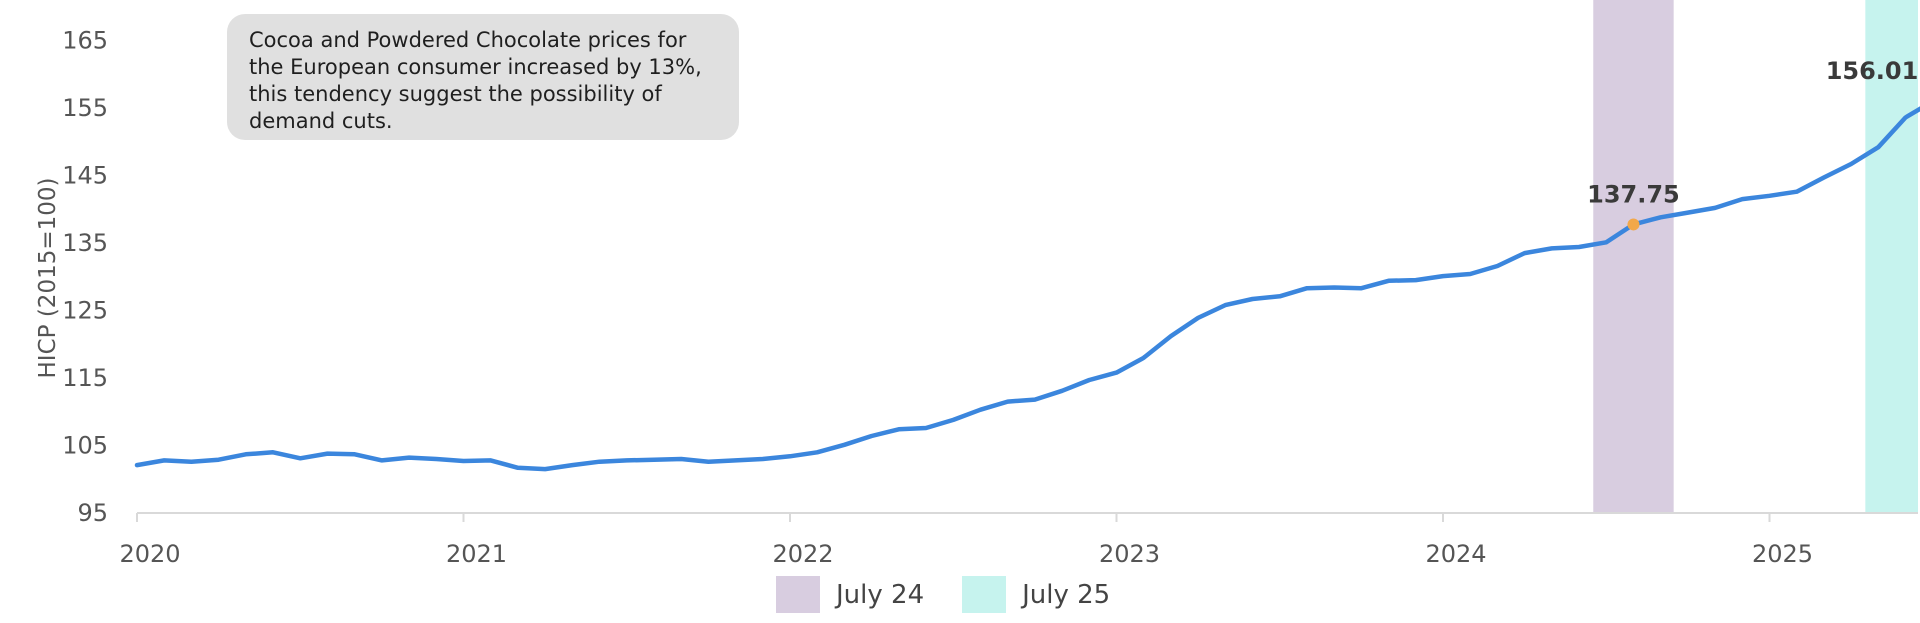  Describe the element at coordinates (1633, 194) in the screenshot. I see `point-value-label: 137.75` at that location.